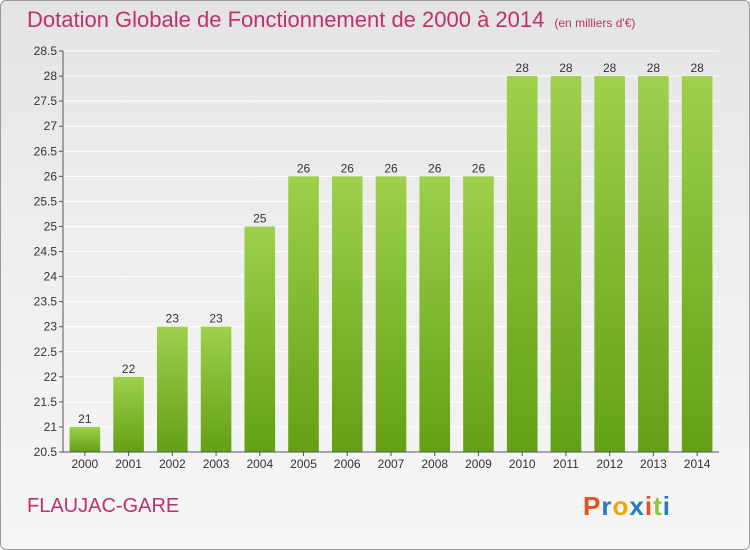 The image size is (750, 550). Describe the element at coordinates (51, 176) in the screenshot. I see `y-tick-label: 26` at that location.